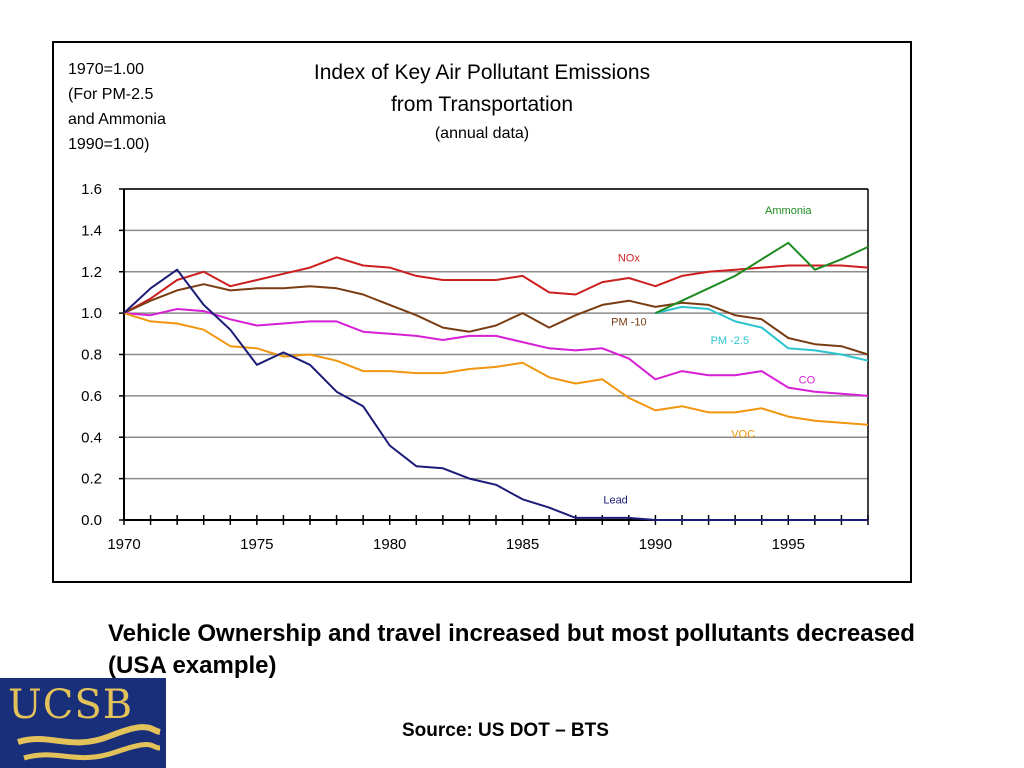 The width and height of the screenshot is (1024, 768). What do you see at coordinates (111, 94) in the screenshot?
I see `chart-note-line: (For PM-2.5` at bounding box center [111, 94].